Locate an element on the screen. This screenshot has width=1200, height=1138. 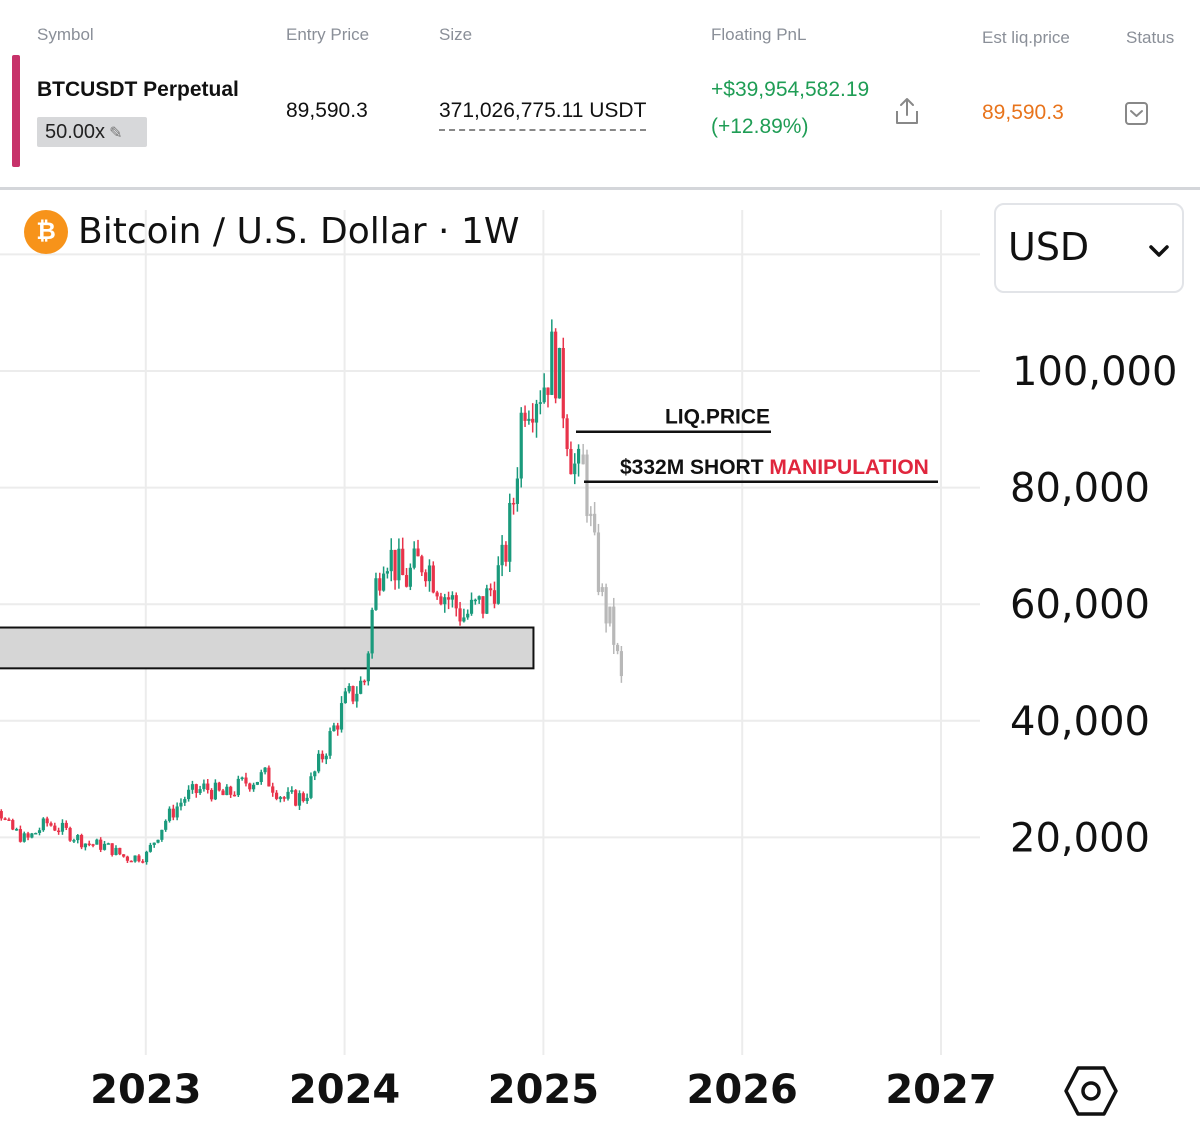
currency-value: USD is located at coordinates (1049, 247).